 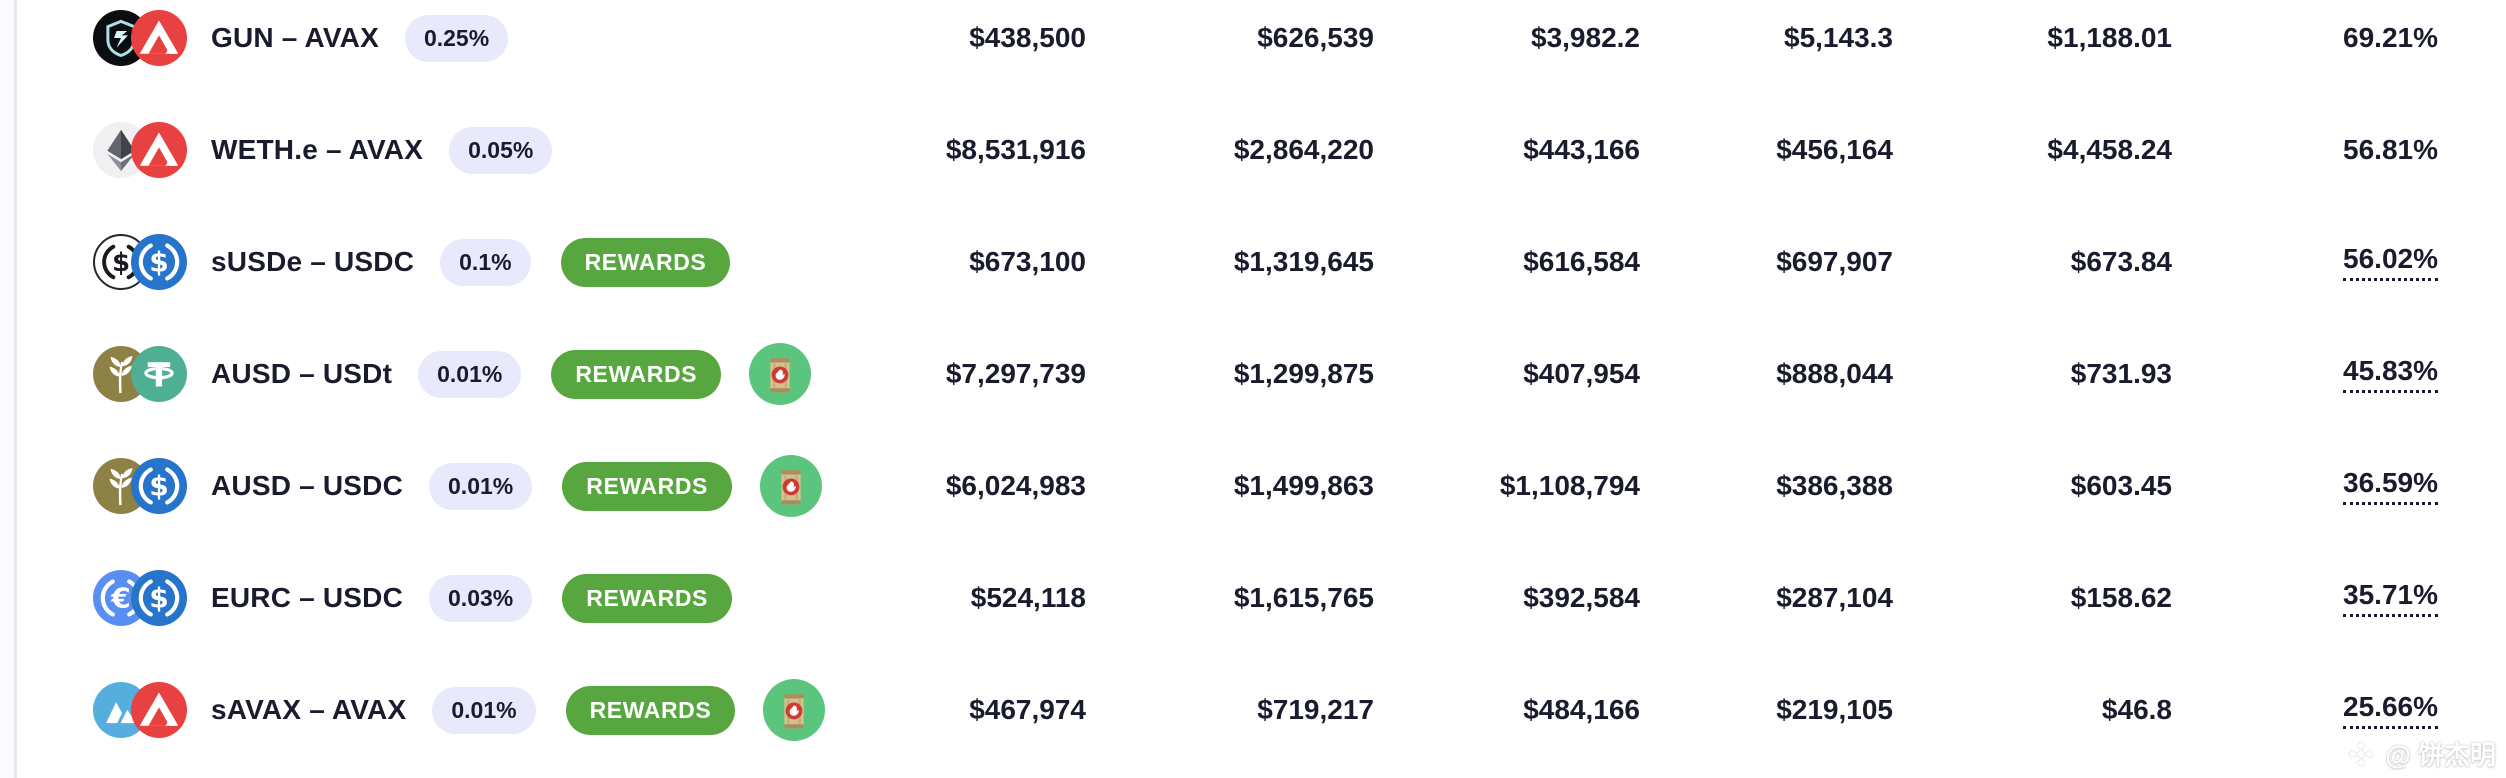 What do you see at coordinates (2390, 262) in the screenshot?
I see `apr-value: 56.02%` at bounding box center [2390, 262].